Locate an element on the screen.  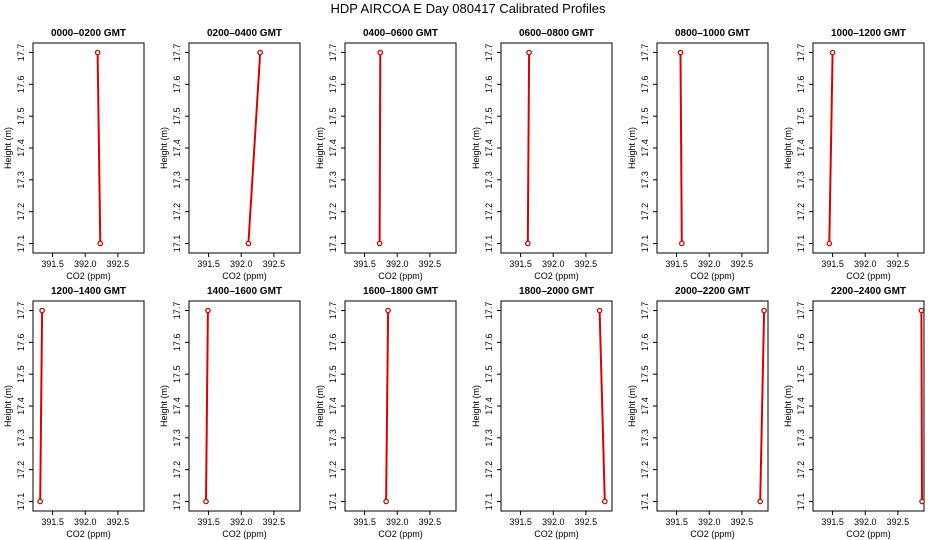
panel-title: 1800–2000 GMT is located at coordinates (556, 291).